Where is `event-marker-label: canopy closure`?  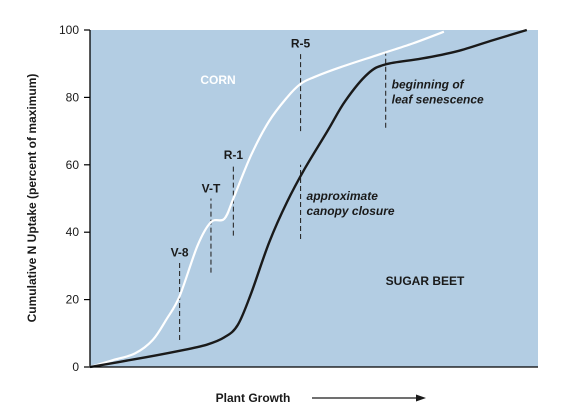 event-marker-label: canopy closure is located at coordinates (351, 211).